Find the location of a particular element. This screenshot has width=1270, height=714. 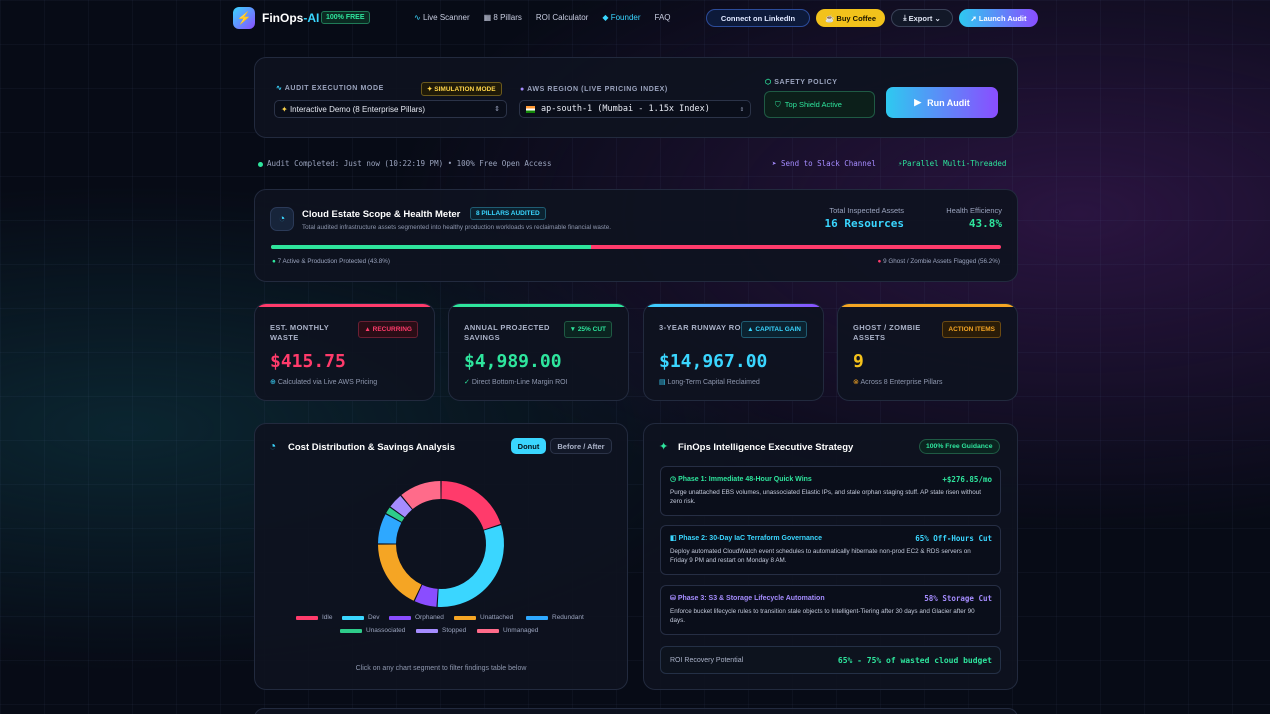

audit-mode-value: Interactive Demo (8 Enterprise Pillars) is located at coordinates (357, 109).